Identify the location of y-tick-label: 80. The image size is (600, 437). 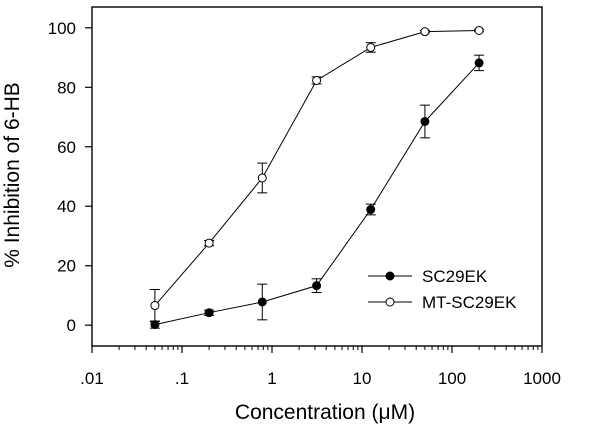
(66, 87).